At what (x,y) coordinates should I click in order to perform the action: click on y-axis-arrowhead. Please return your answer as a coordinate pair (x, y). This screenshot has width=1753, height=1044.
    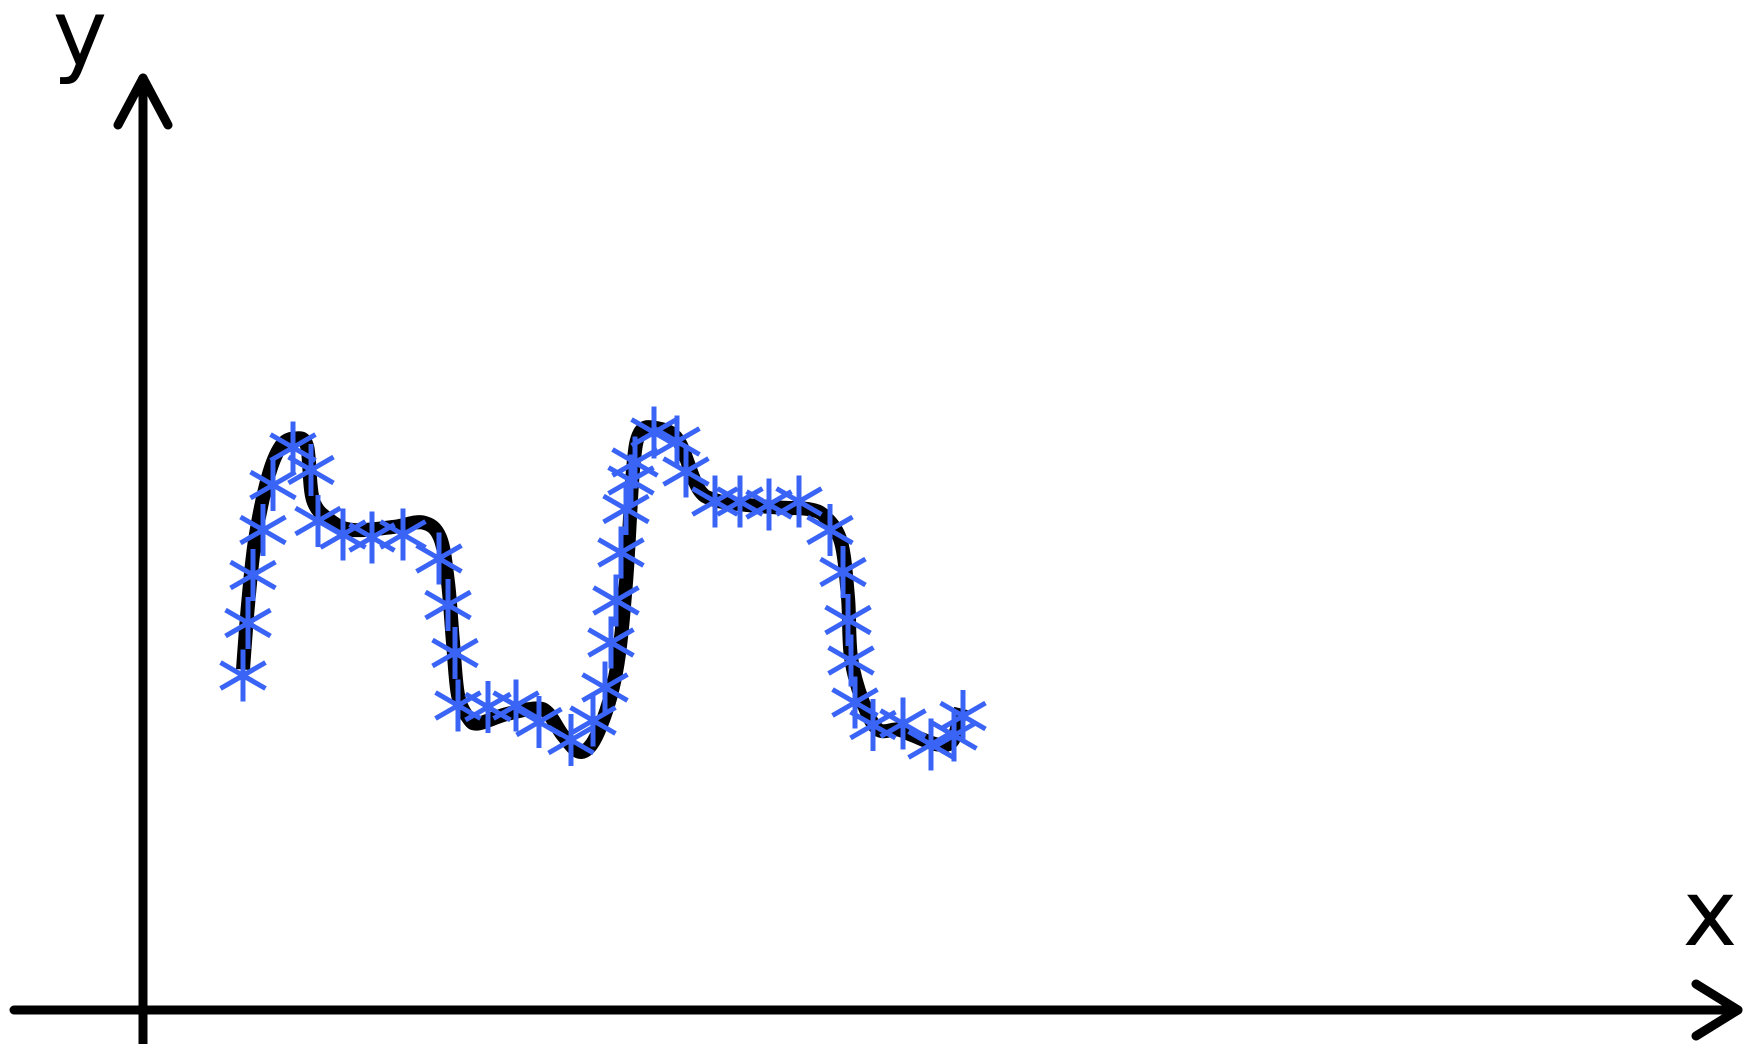
    Looking at the image, I should click on (143, 101).